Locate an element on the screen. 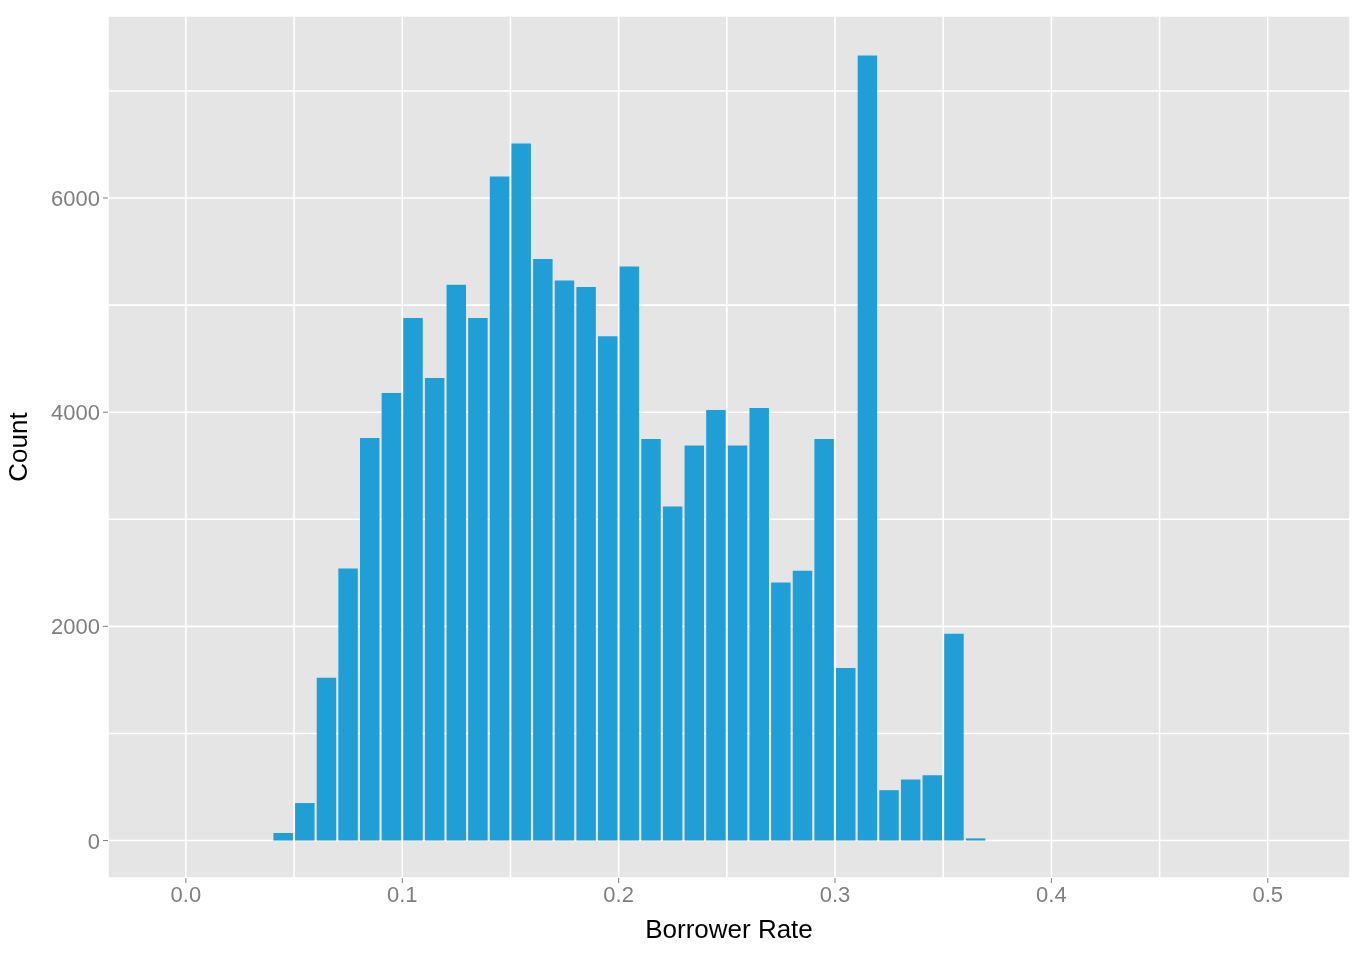  x-axis-title: Borrower Rate is located at coordinates (729, 929).